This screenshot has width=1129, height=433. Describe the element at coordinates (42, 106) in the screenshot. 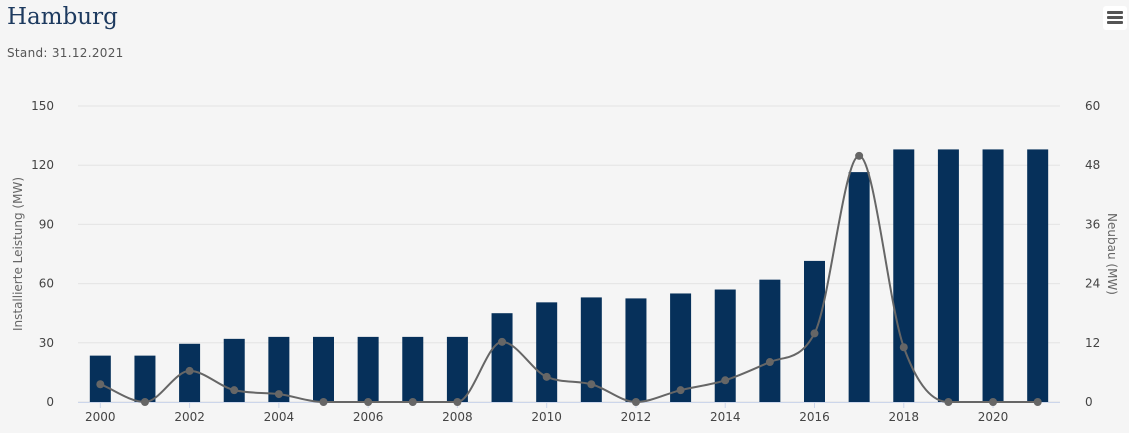

I see `y-axis-tick-label: 150` at that location.